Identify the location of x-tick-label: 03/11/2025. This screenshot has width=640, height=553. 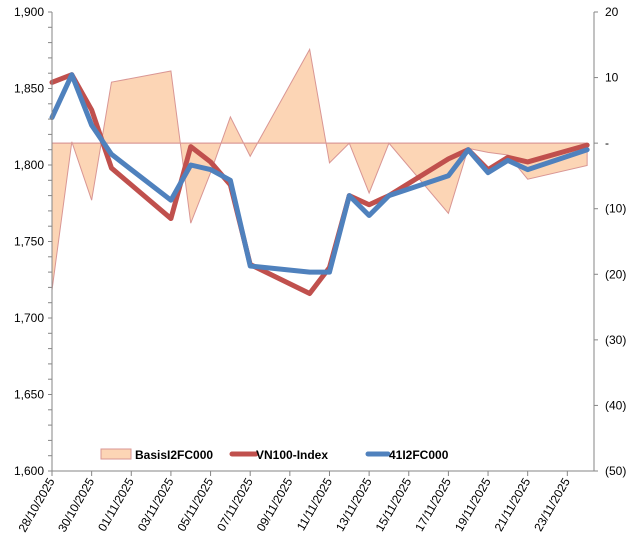
(156, 504).